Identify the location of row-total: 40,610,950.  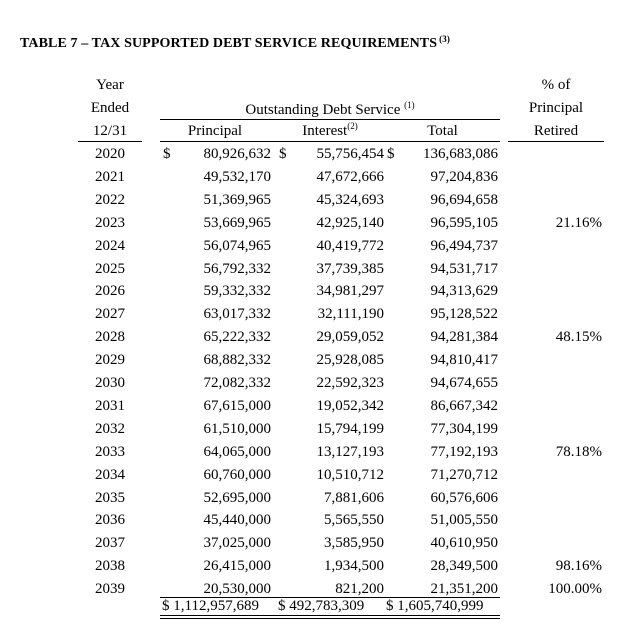
(464, 543).